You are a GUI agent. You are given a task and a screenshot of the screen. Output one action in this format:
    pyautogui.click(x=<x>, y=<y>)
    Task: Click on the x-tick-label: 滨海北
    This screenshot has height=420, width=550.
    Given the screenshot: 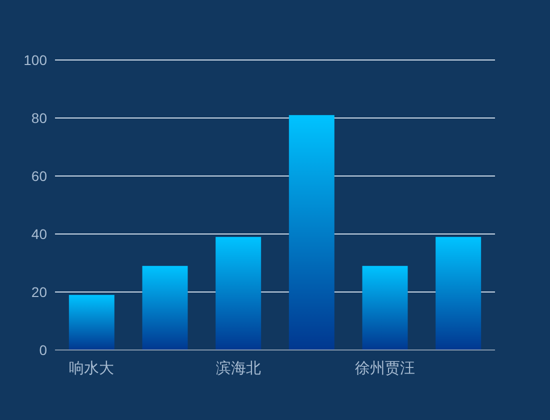 What is the action you would take?
    pyautogui.click(x=238, y=368)
    